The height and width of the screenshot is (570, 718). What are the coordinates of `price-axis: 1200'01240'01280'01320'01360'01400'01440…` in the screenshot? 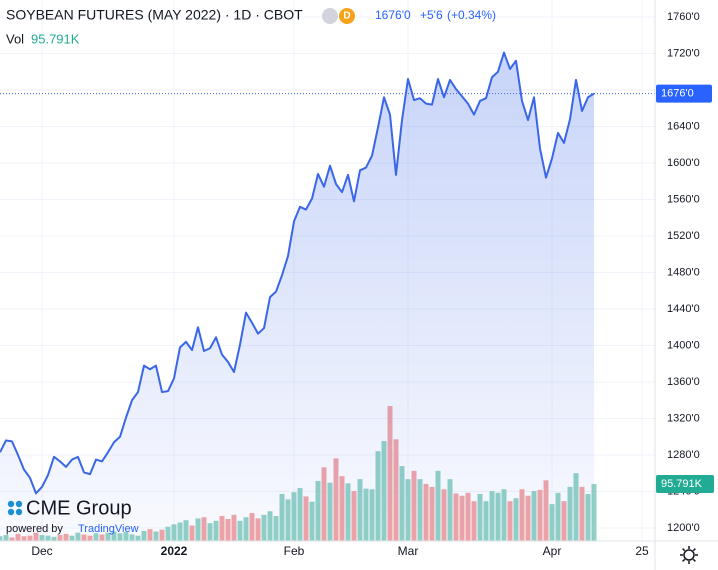 It's located at (685, 272).